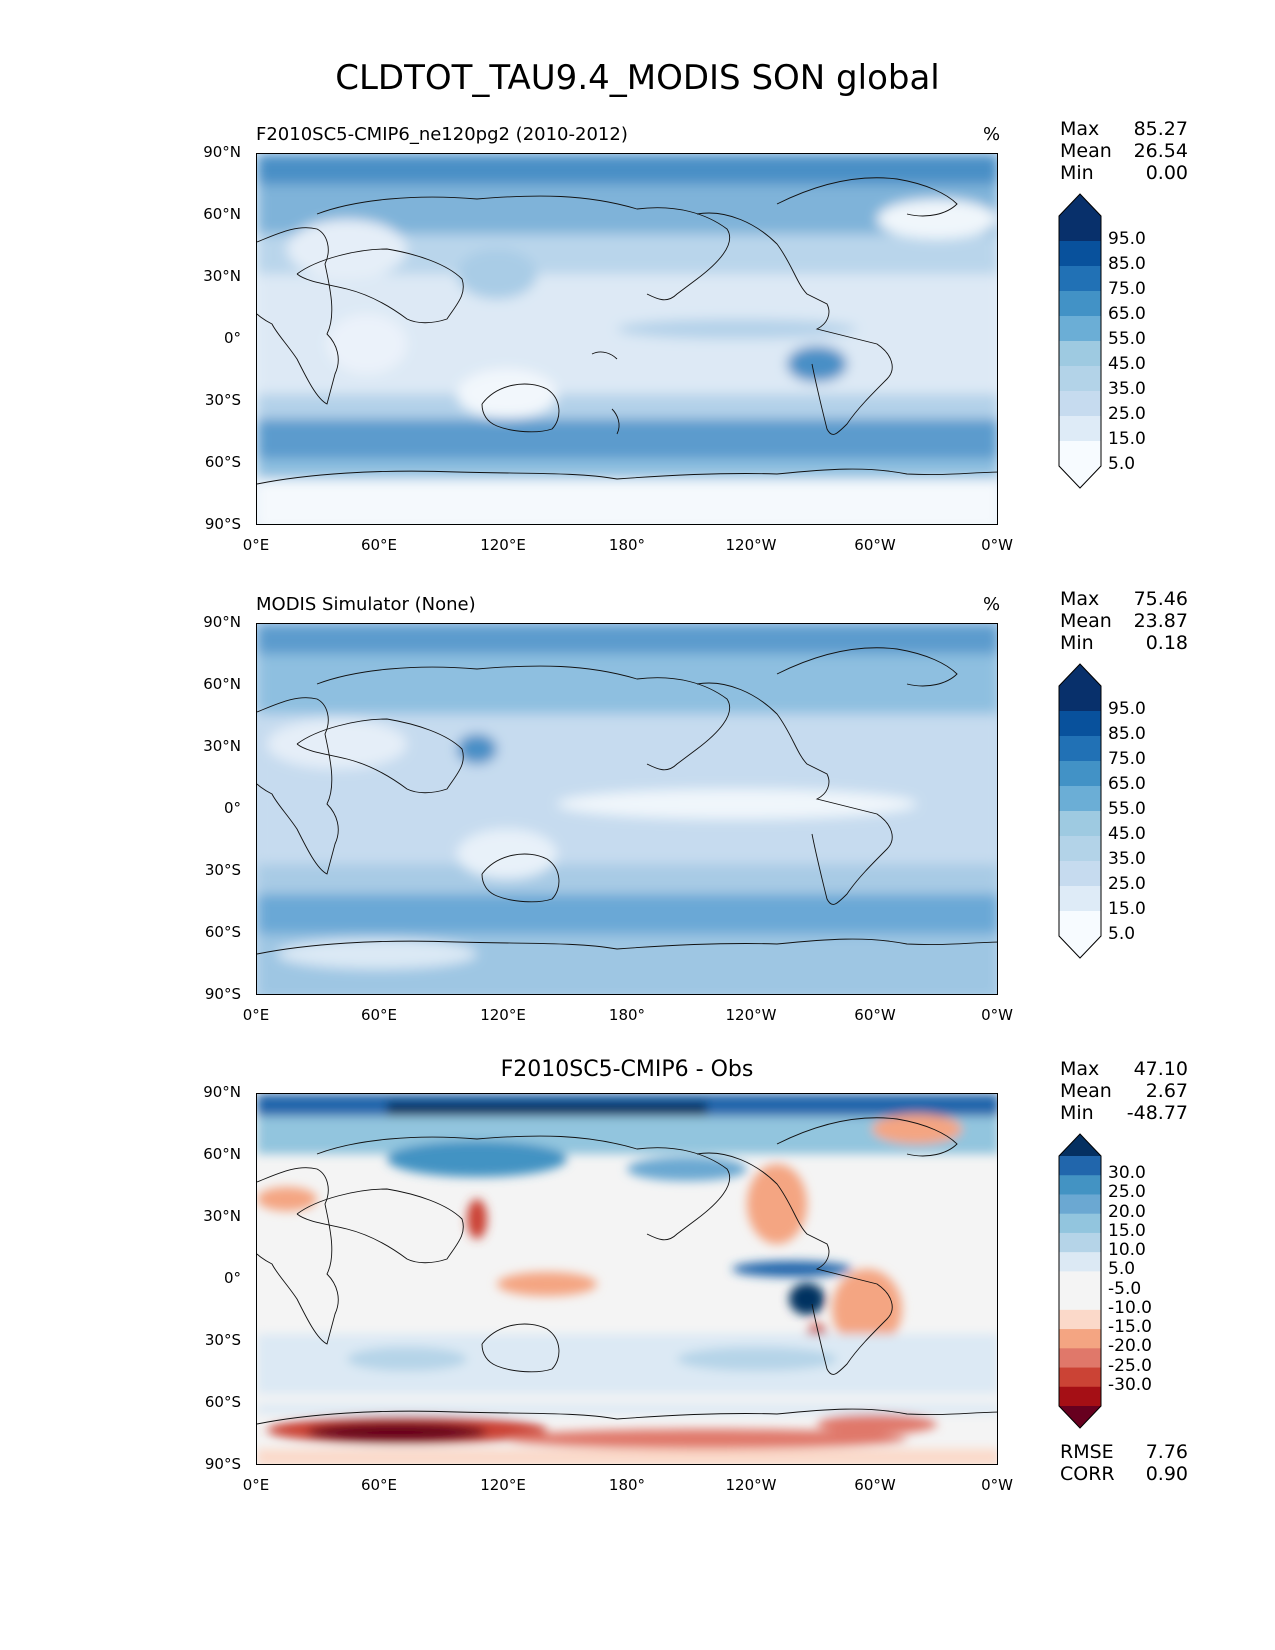 This screenshot has width=1275, height=1650. Describe the element at coordinates (1160, 129) in the screenshot. I see `stat-max-value: 85.27` at that location.